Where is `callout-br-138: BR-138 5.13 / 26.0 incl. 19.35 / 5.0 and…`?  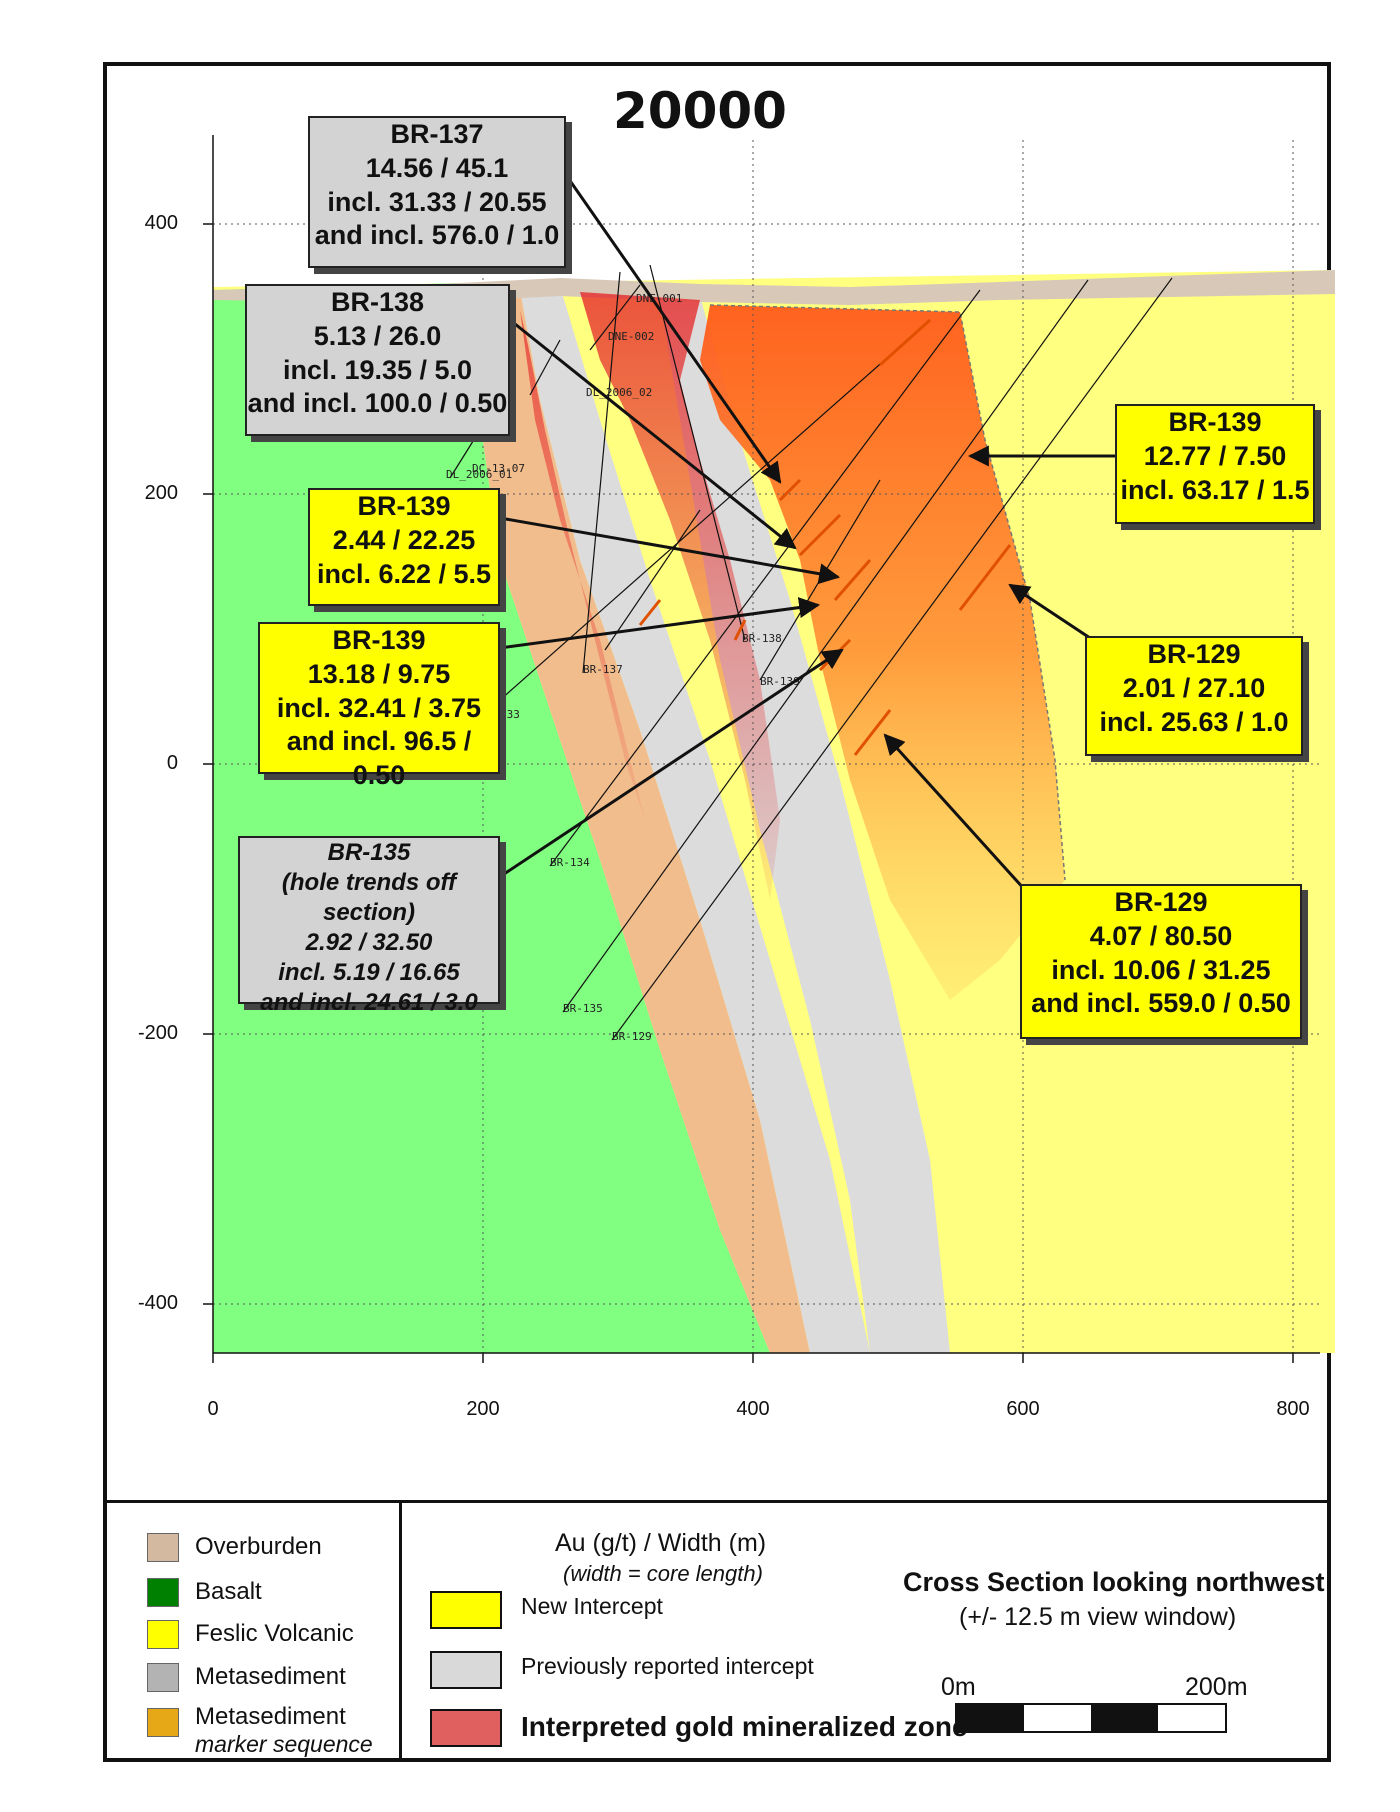
callout-br-138: BR-138 5.13 / 26.0 incl. 19.35 / 5.0 and… is located at coordinates (377, 360).